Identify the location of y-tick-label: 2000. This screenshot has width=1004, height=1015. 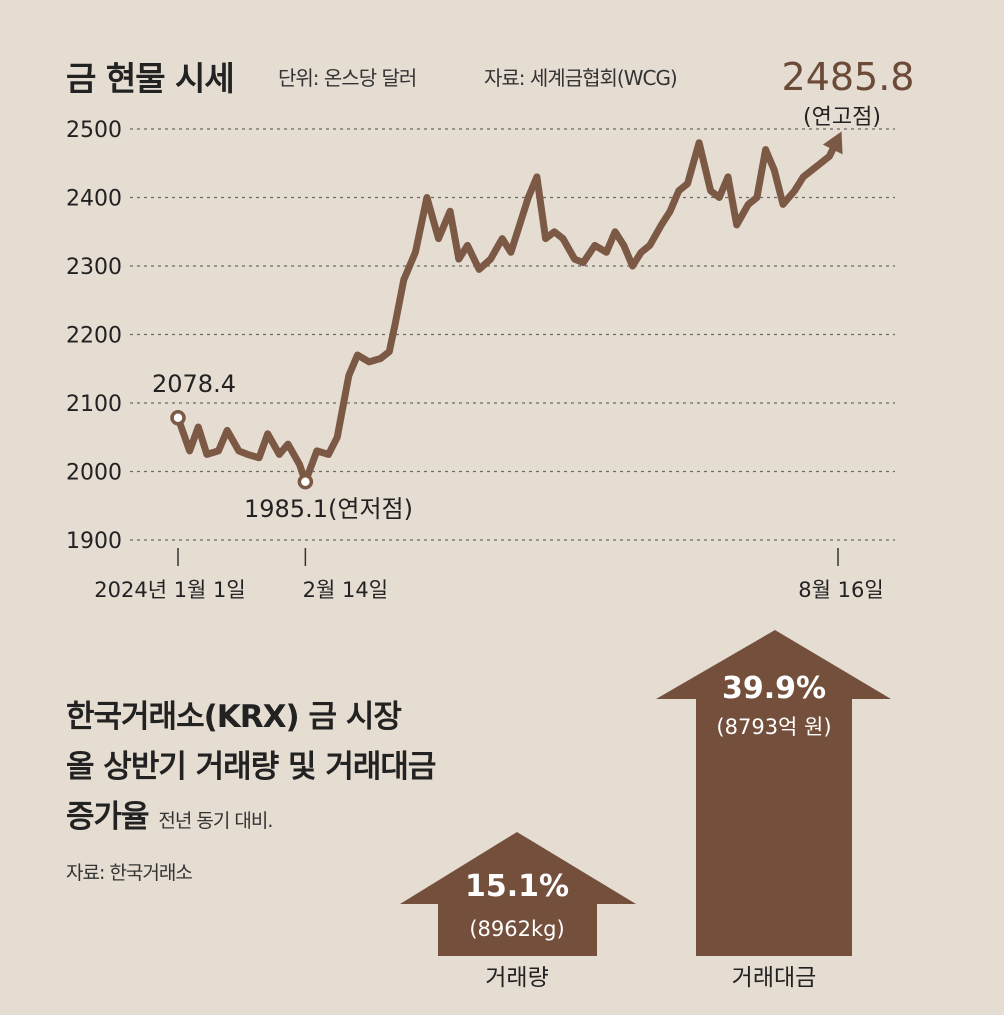
(94, 473).